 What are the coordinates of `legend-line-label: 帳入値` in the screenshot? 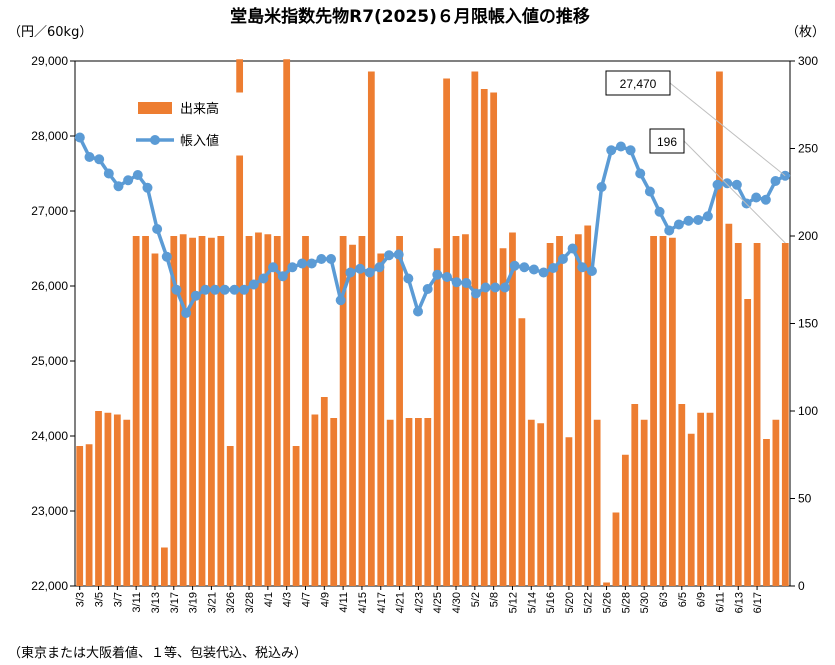 It's located at (199, 141).